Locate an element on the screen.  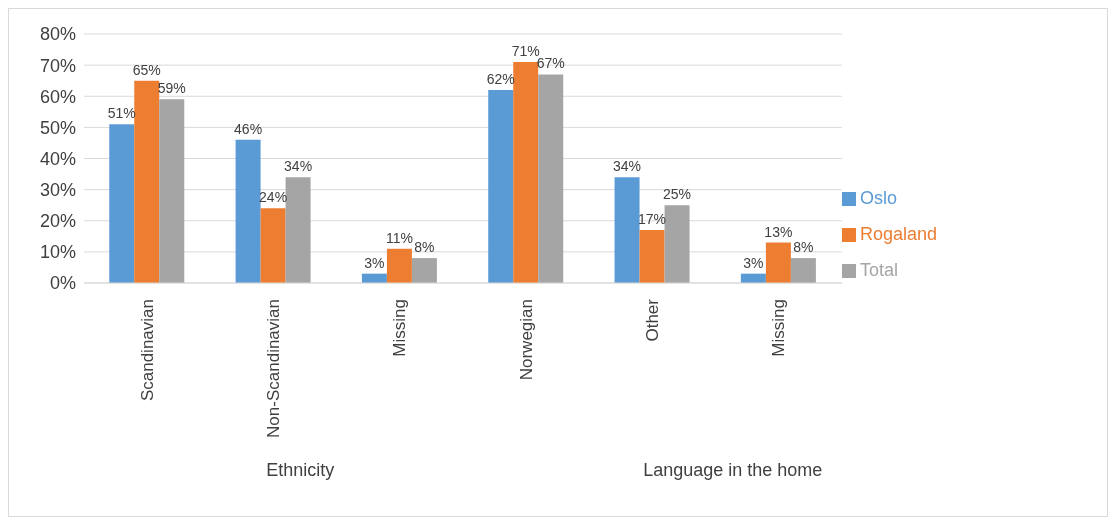
y-tick-label: 70% is located at coordinates (57, 65).